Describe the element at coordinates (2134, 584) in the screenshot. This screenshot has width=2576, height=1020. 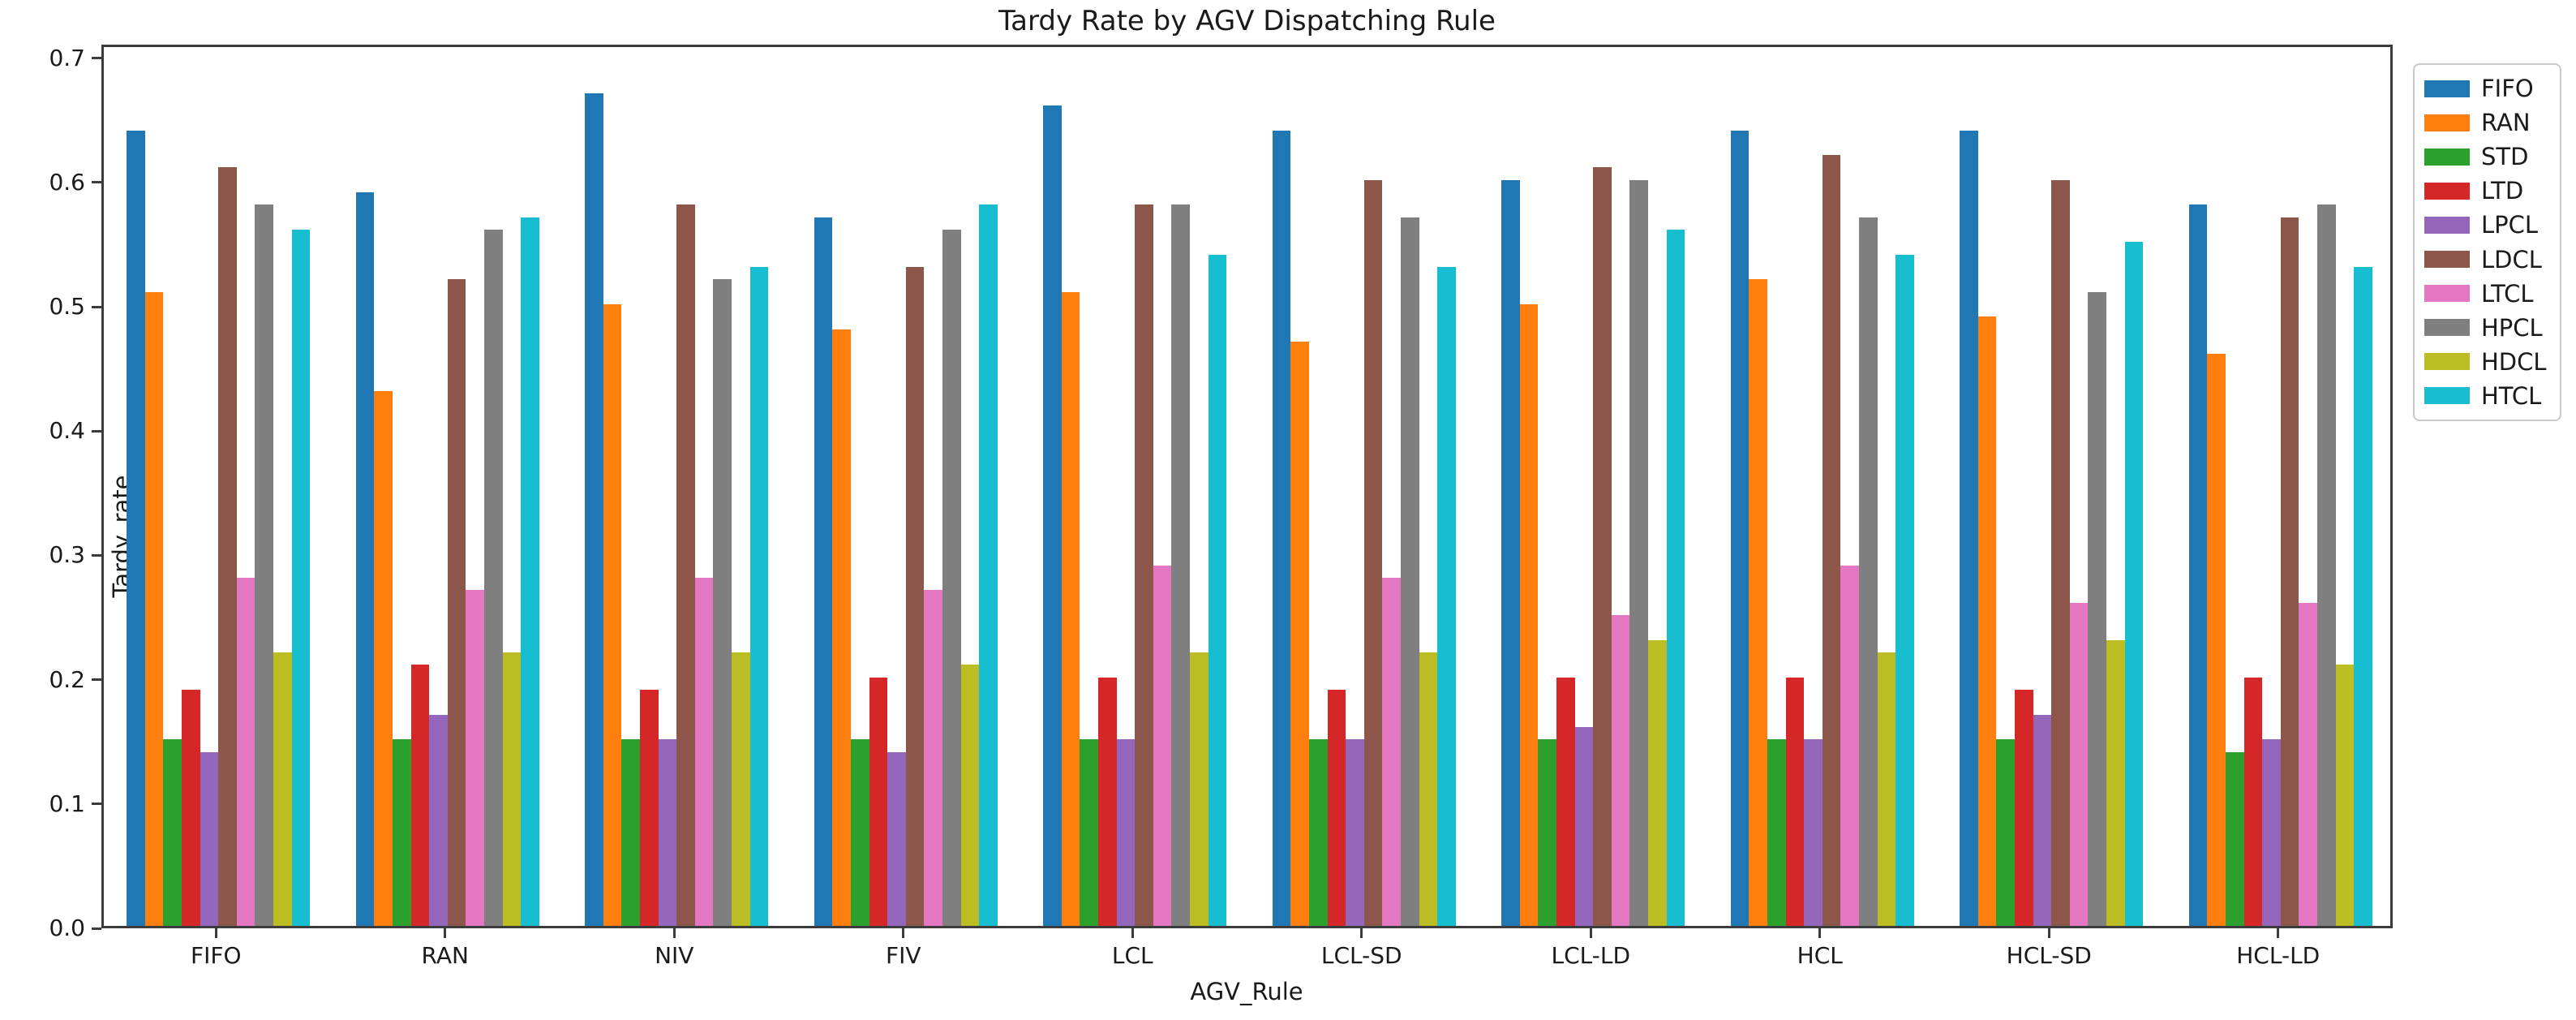
I see `bar-HTCL-HCL-SD` at that location.